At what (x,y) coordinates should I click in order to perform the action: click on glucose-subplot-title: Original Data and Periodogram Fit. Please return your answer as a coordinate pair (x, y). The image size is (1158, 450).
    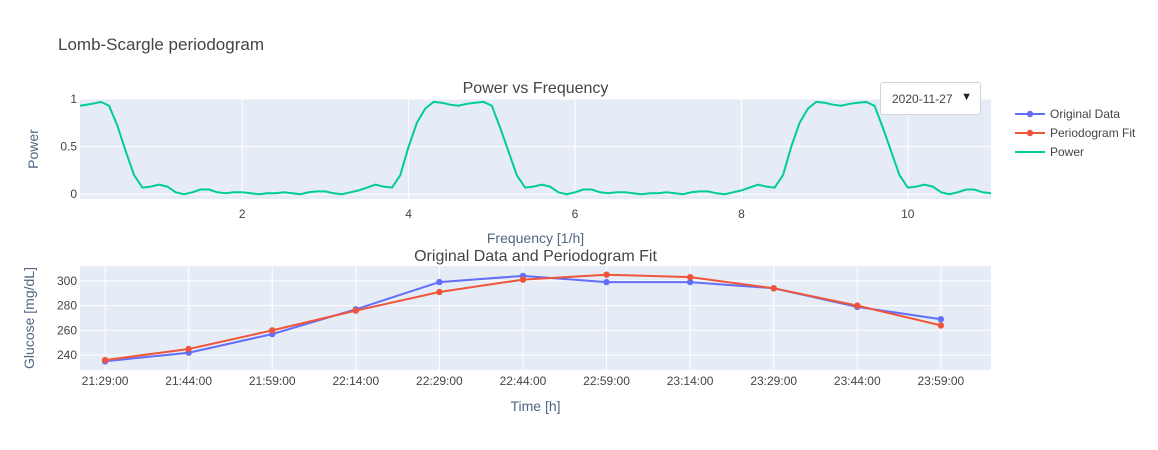
    Looking at the image, I should click on (535, 256).